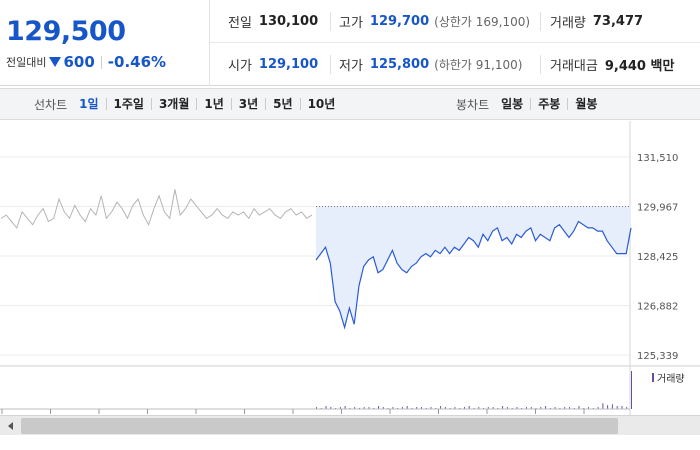  Describe the element at coordinates (350, 104) in the screenshot. I see `period-tabs-bar: 선차트 1일 1주일 3개월 1년 3년 5년 10년 봉차트 일봉 주봉 월봉` at that location.